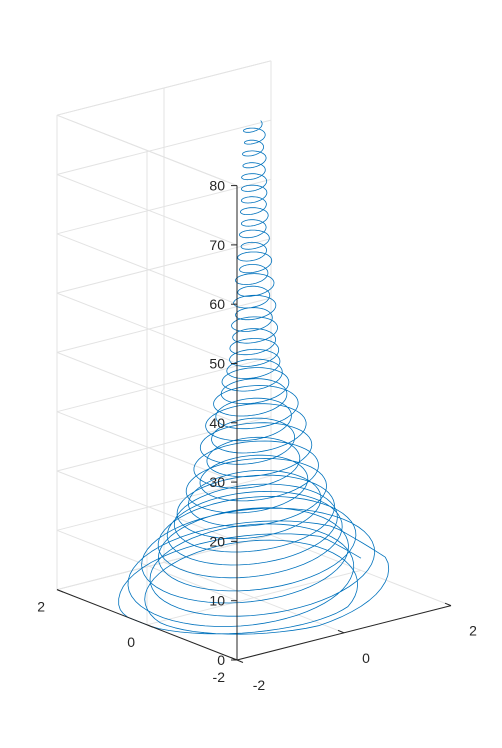 This screenshot has height=748, width=502. What do you see at coordinates (164, 88) in the screenshot?
I see `grid-box-top-back` at bounding box center [164, 88].